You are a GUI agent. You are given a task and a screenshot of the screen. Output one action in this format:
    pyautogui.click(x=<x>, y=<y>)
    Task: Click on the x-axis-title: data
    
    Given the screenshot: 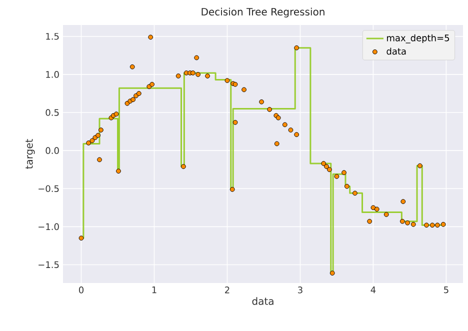 What is the action you would take?
    pyautogui.click(x=263, y=301)
    